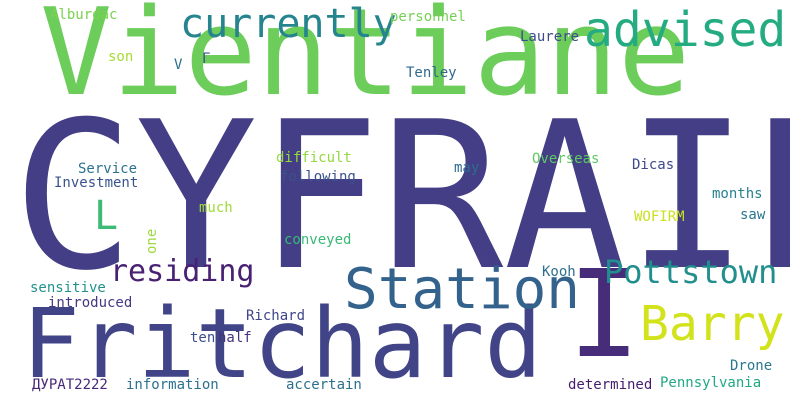 This screenshot has width=790, height=405. Describe the element at coordinates (108, 169) in the screenshot. I see `word-service: Service` at that location.